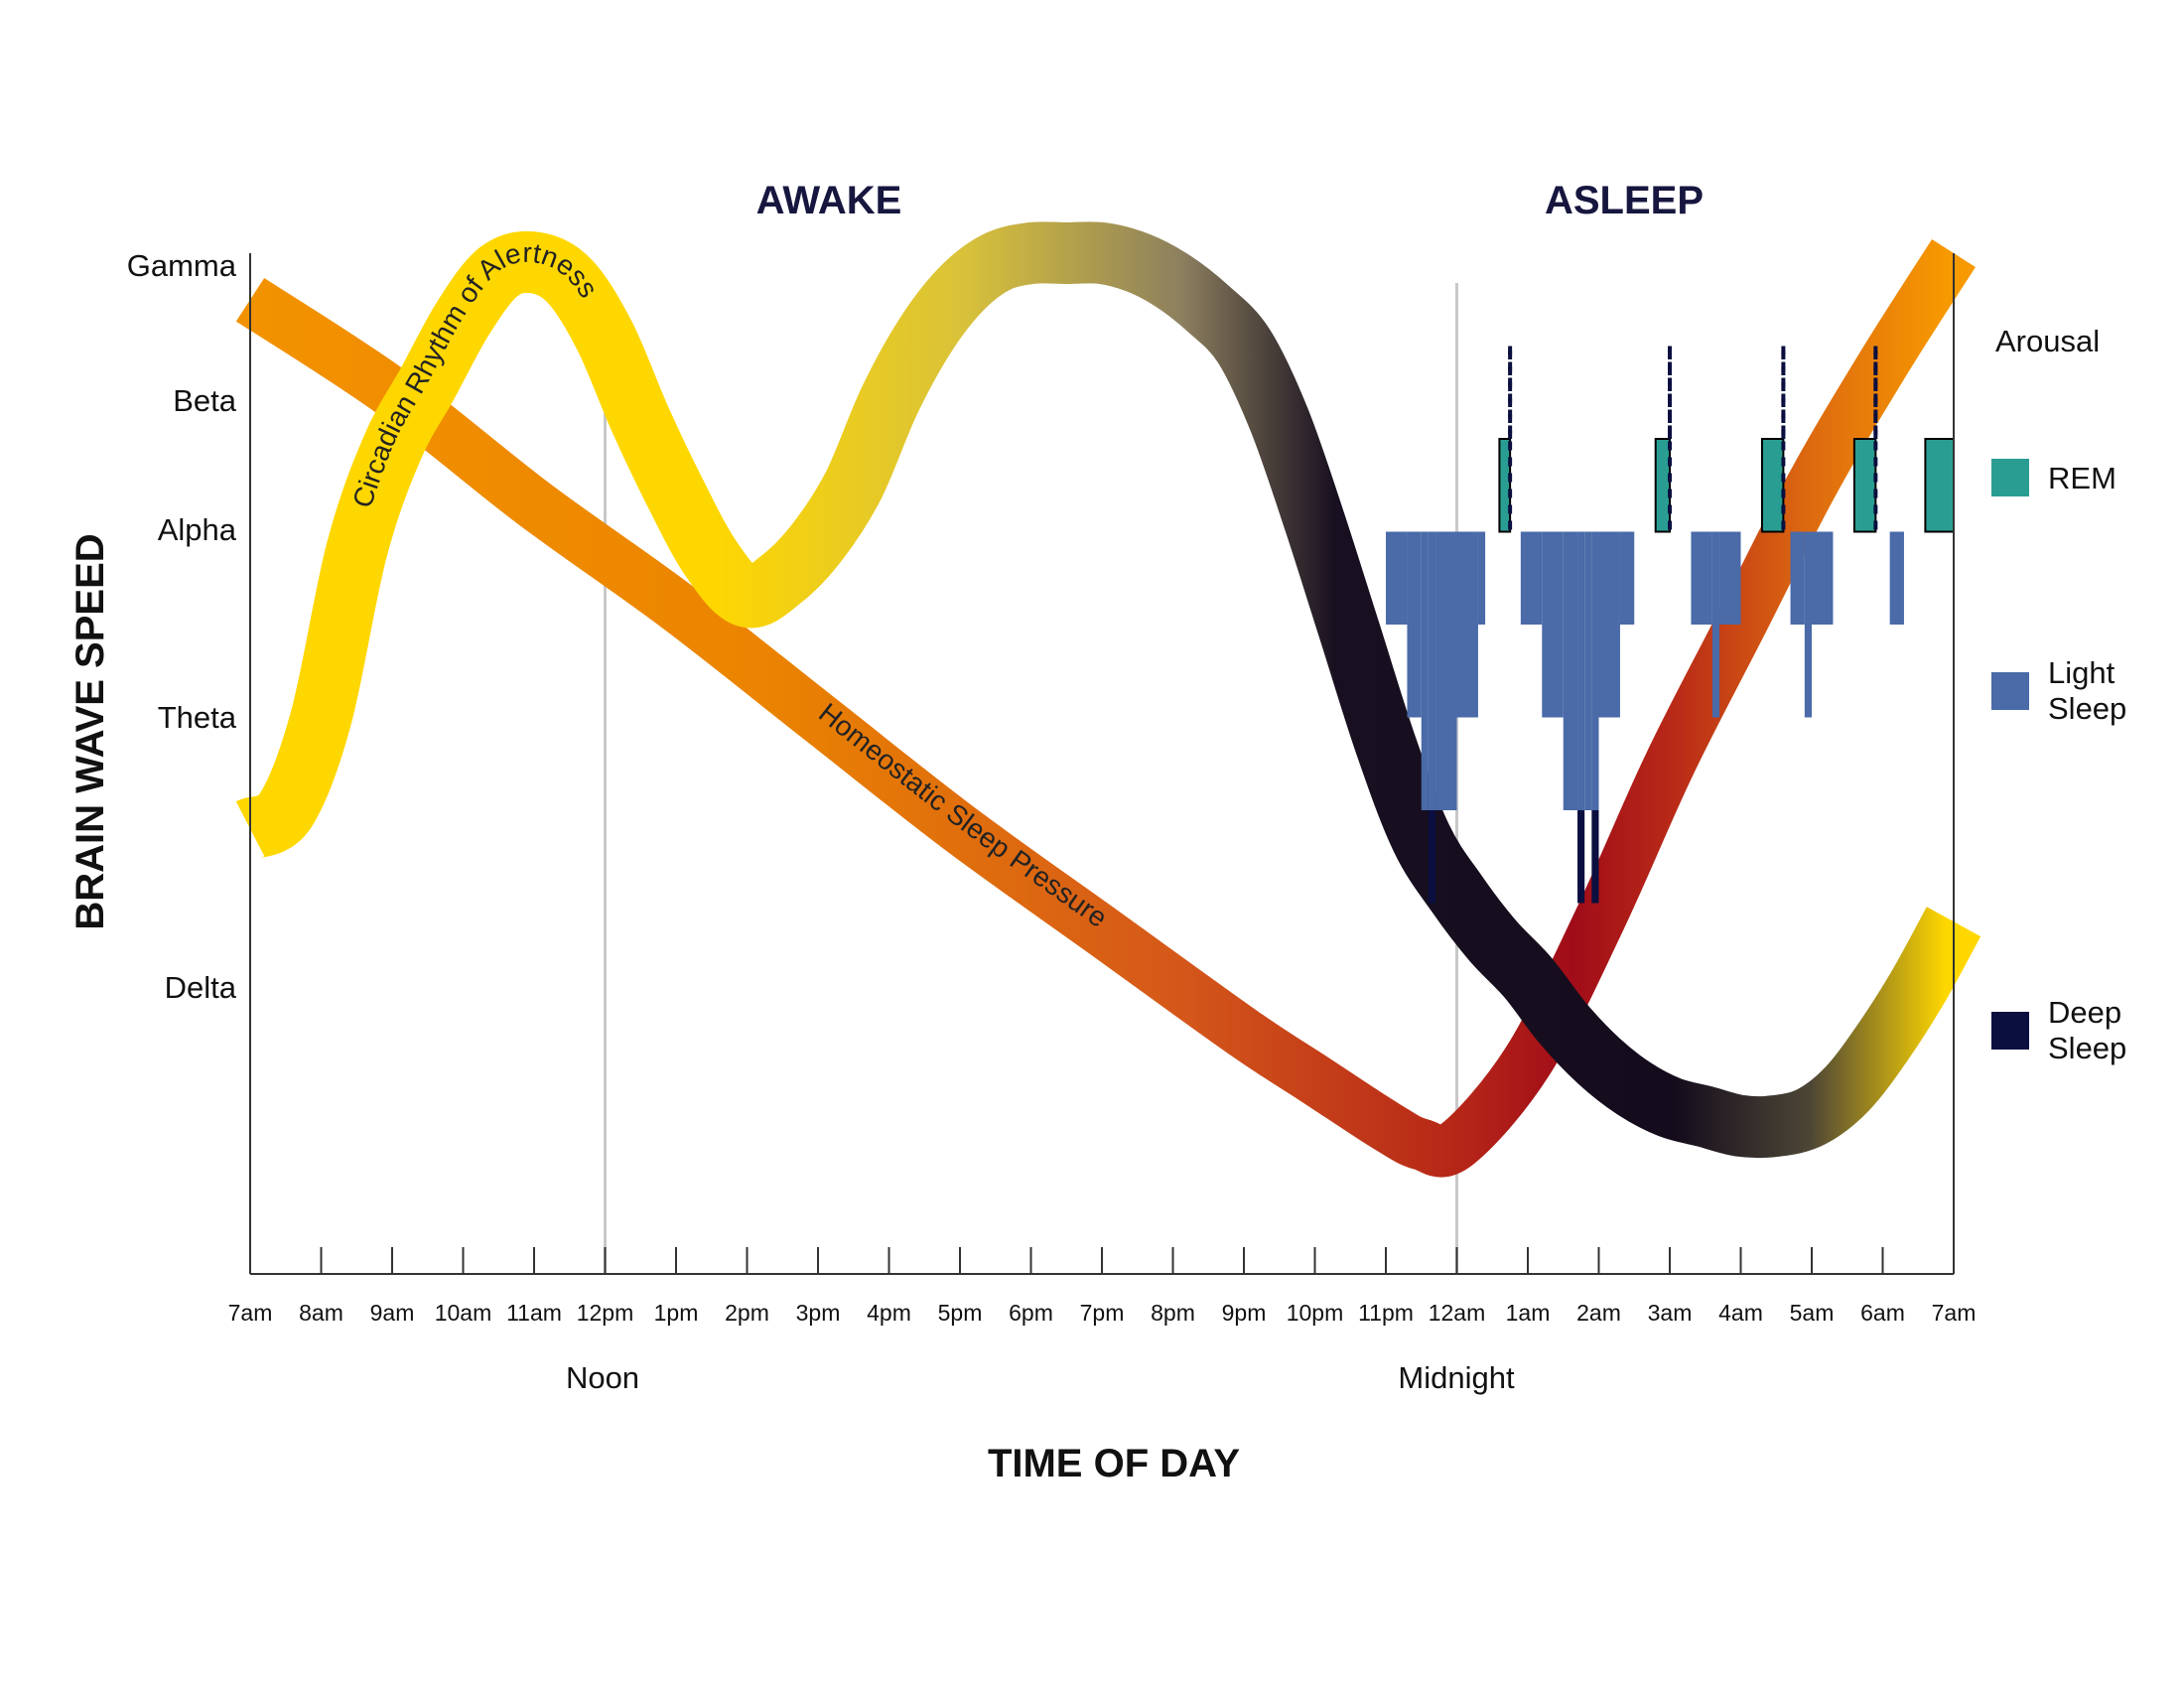 Image resolution: width=2184 pixels, height=1688 pixels. I want to click on x-axis-title: TIME OF DAY, so click(1114, 1463).